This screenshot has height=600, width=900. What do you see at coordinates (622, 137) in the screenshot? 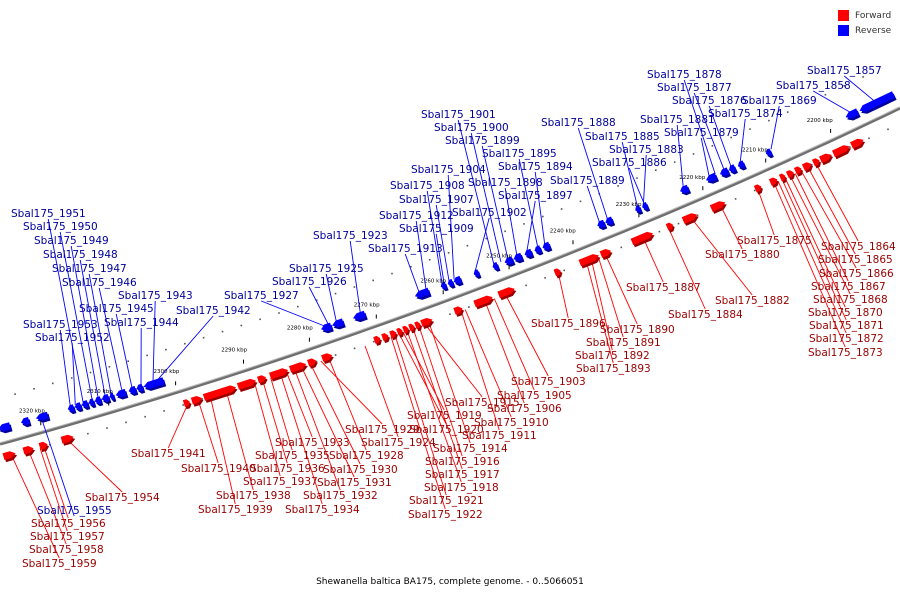
I see `gene-label: Sbal175_1885` at bounding box center [622, 137].